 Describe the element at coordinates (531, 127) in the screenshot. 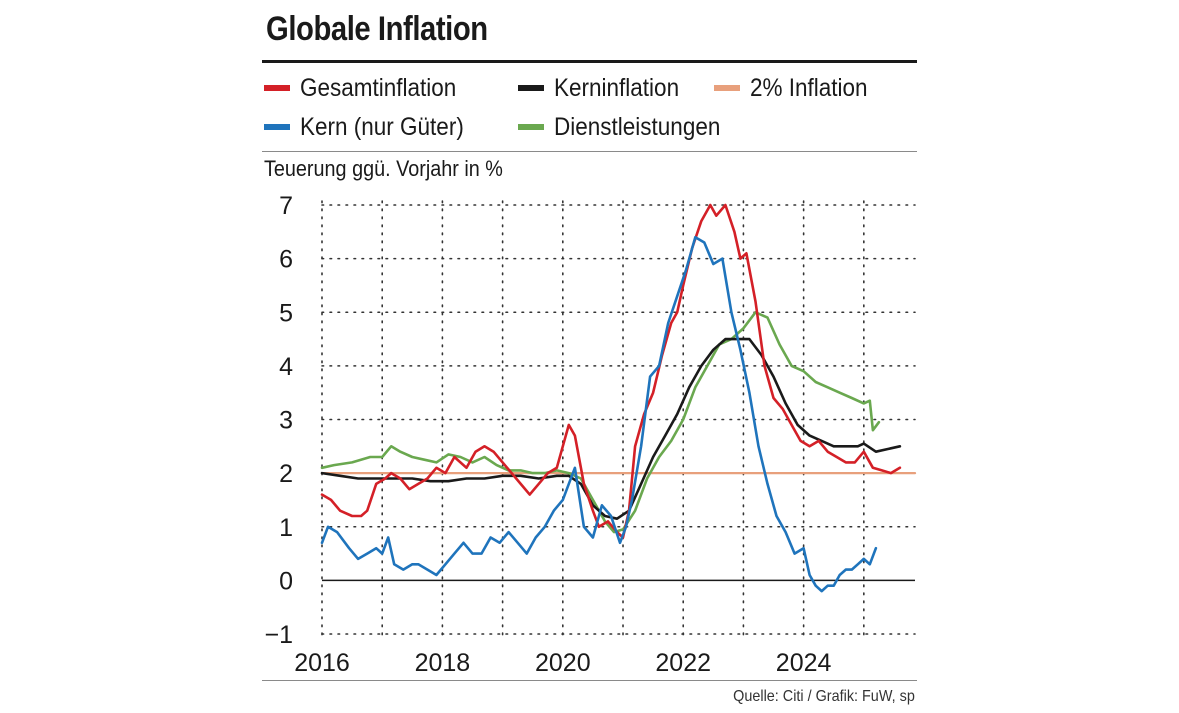

I see `legend-swatch-dienstleistungen` at that location.